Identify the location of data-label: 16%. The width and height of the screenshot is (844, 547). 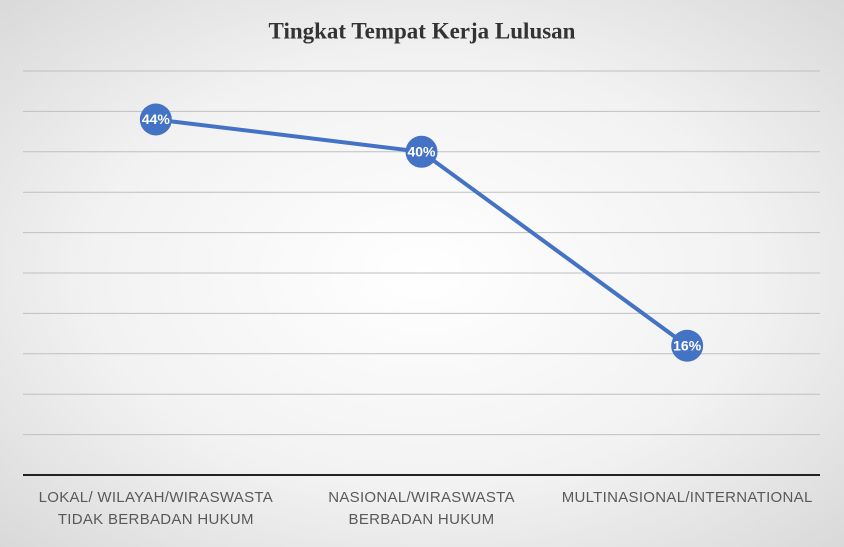
(687, 345).